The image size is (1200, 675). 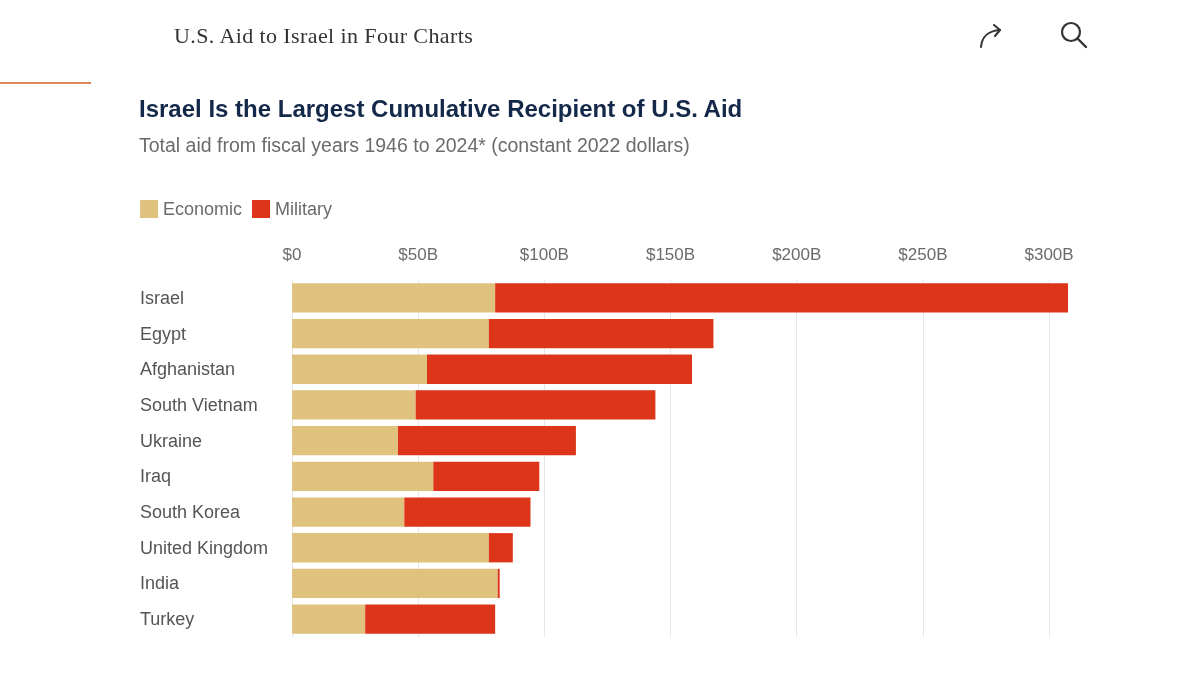 I want to click on legend-label: Military, so click(x=304, y=209).